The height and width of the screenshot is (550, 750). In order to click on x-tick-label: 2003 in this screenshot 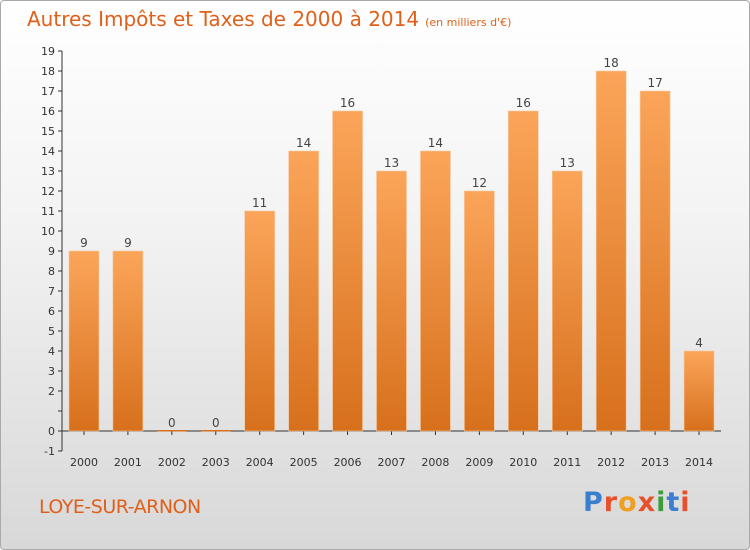, I will do `click(216, 462)`.